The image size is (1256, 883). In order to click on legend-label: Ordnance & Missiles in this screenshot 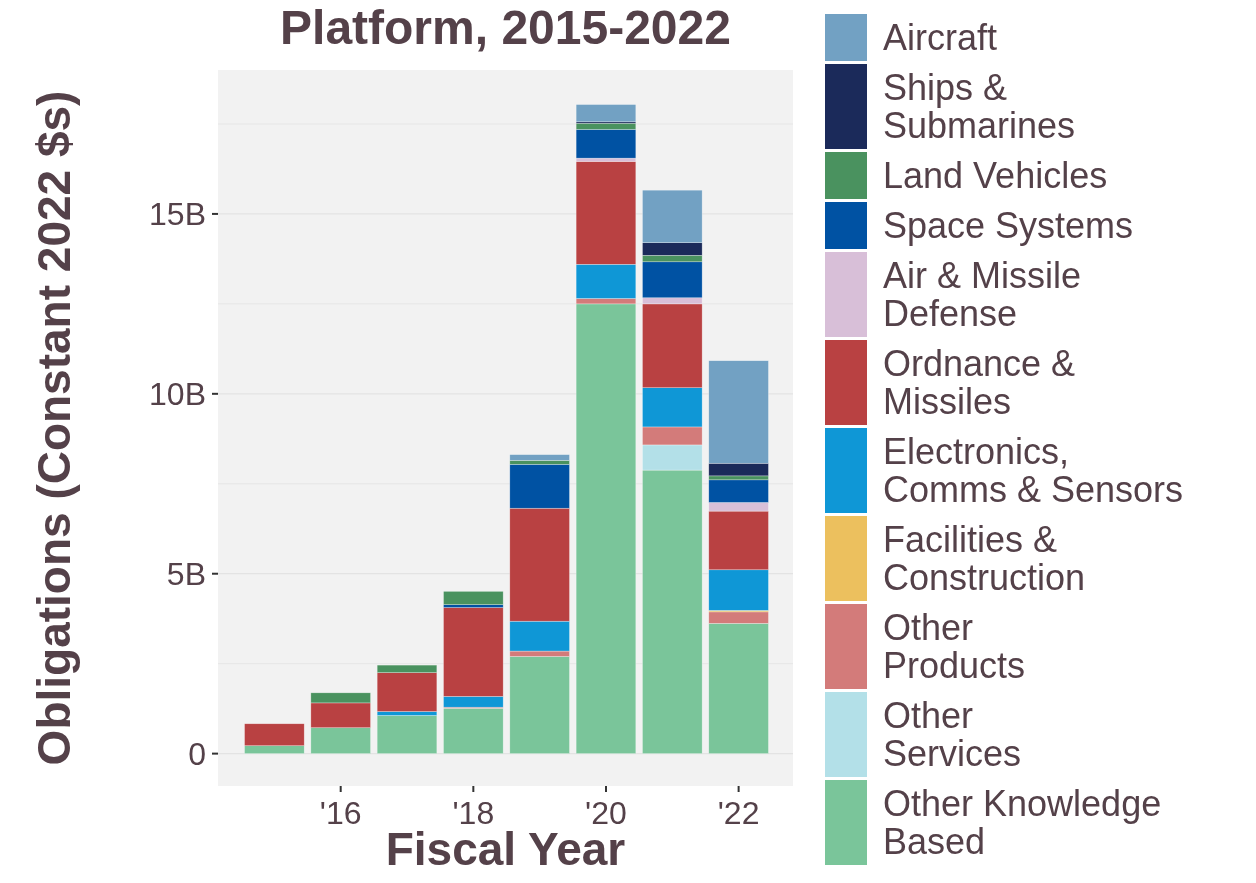, I will do `click(979, 382)`.